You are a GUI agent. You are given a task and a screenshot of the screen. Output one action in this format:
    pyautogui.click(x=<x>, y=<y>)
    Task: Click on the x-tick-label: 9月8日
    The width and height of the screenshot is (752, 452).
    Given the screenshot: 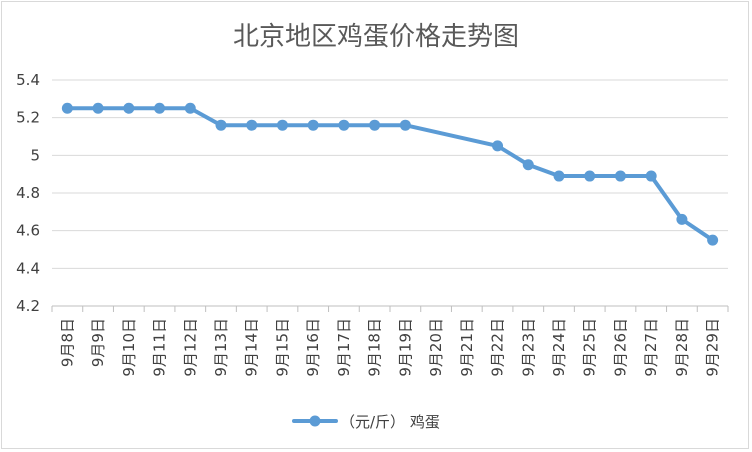 What is the action you would take?
    pyautogui.click(x=67, y=342)
    